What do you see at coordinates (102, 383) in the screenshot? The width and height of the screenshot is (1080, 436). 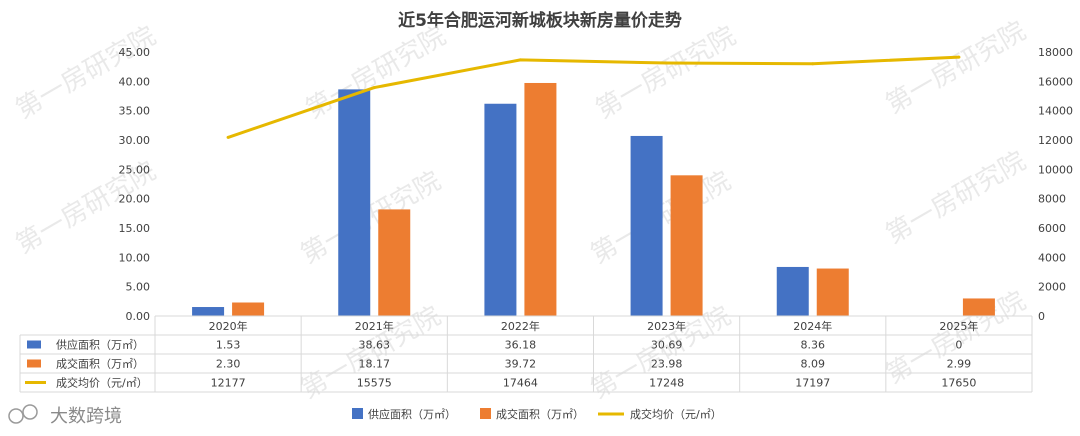 I see `table-series-name: 成交均价（元/㎡）` at bounding box center [102, 383].